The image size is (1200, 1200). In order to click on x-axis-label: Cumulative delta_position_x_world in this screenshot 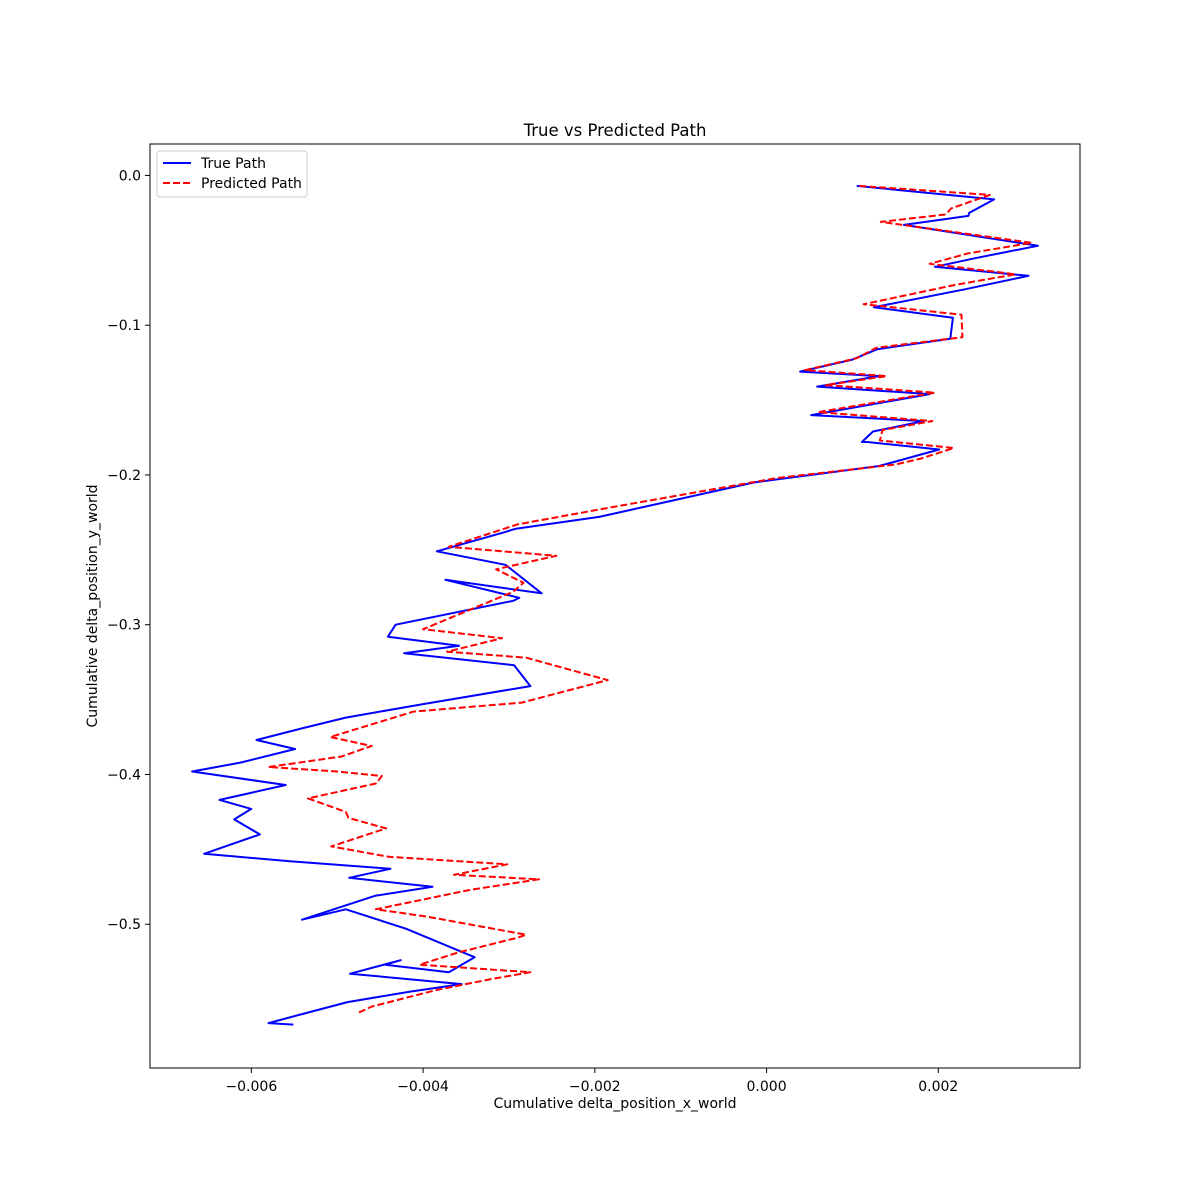, I will do `click(614, 1104)`.